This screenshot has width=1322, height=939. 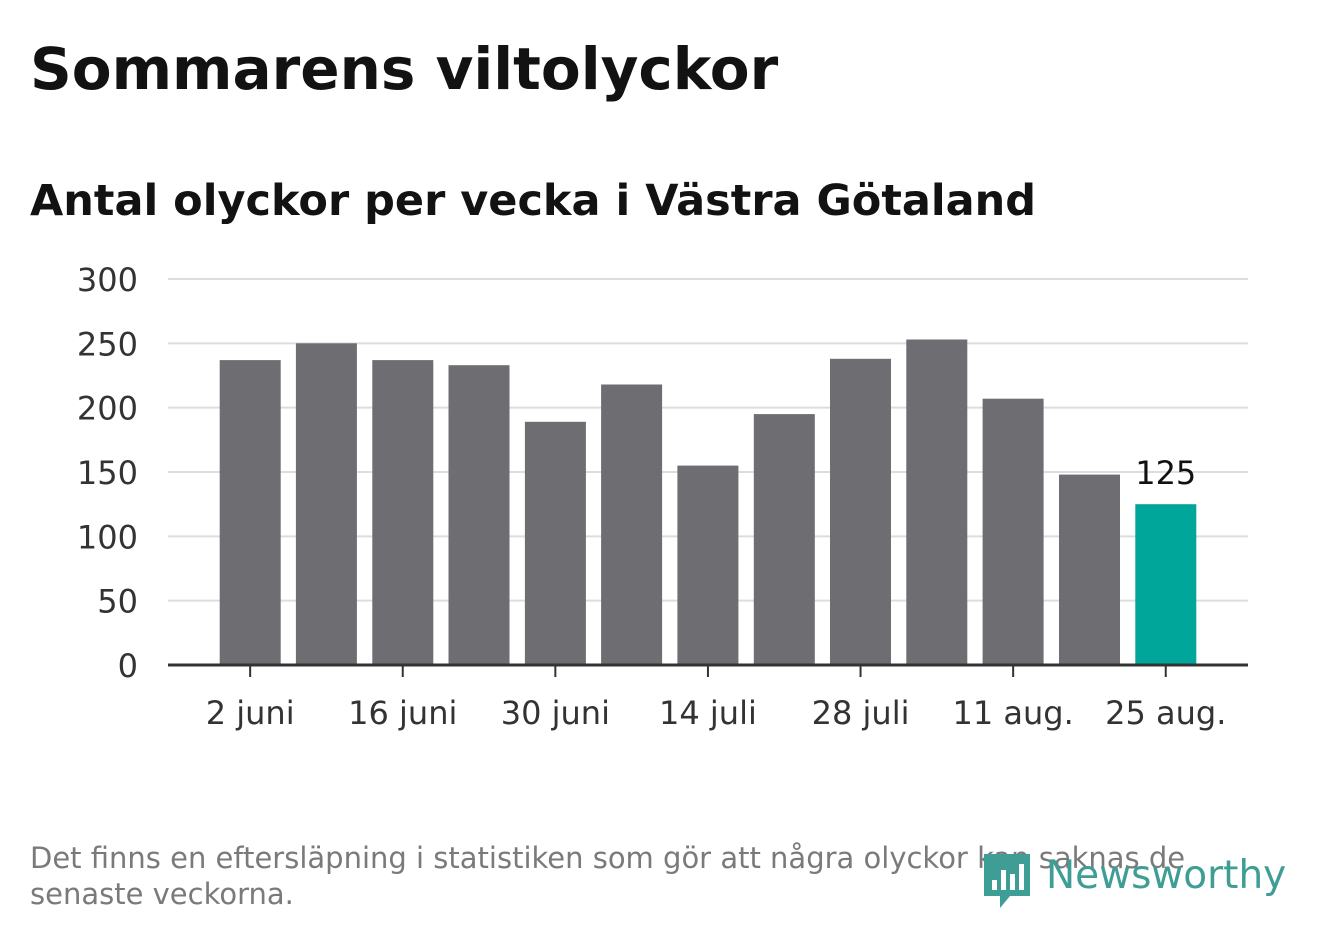 What do you see at coordinates (1166, 584) in the screenshot?
I see `bar-25-aug` at bounding box center [1166, 584].